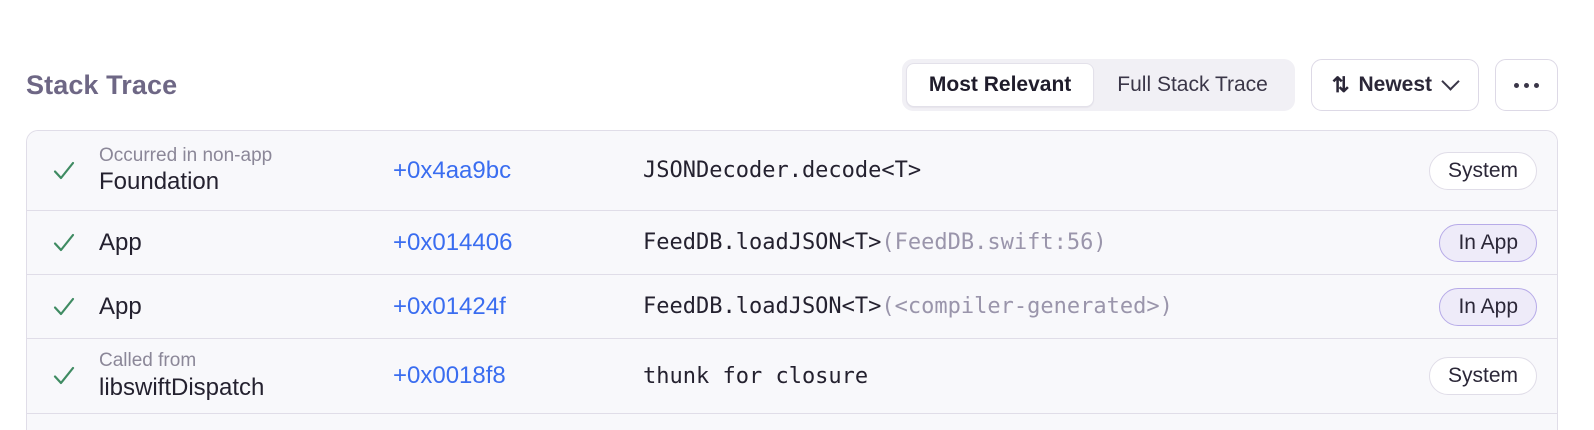  I want to click on sort-button-label: Newest, so click(1395, 84).